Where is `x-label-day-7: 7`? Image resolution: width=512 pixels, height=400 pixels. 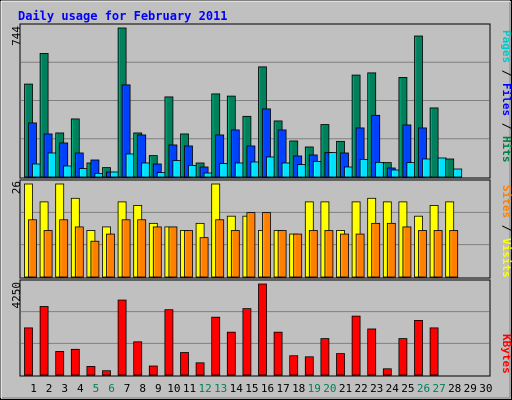 x-label-day-7: 7 is located at coordinates (127, 388).